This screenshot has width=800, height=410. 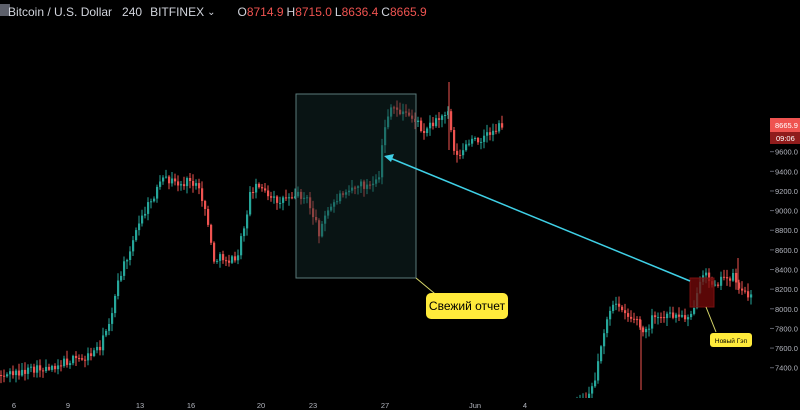 I want to click on callout-report-label: Свежий отчет, so click(x=467, y=306).